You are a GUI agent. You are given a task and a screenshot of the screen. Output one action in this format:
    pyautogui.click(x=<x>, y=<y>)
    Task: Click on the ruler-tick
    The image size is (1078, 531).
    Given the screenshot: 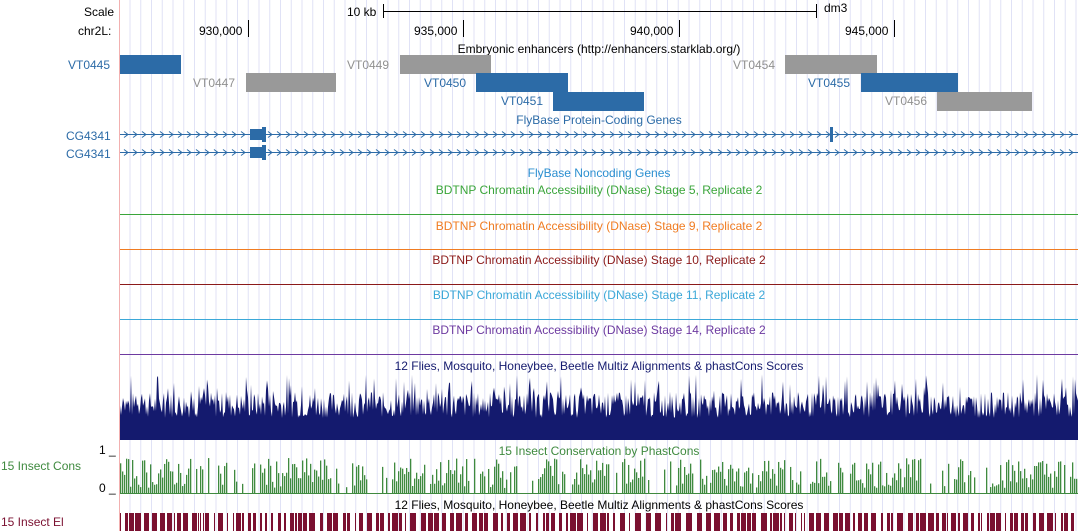 What is the action you would take?
    pyautogui.click(x=894, y=28)
    